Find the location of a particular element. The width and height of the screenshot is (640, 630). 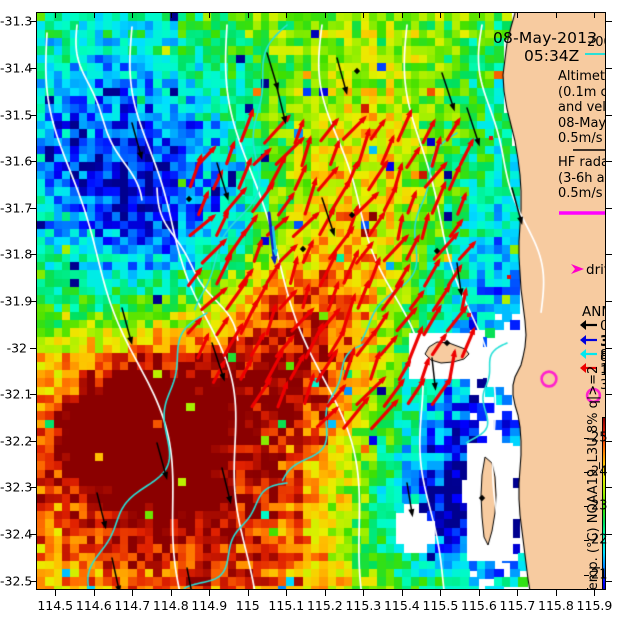

anmn-arrow-80-150m is located at coordinates (588, 354).